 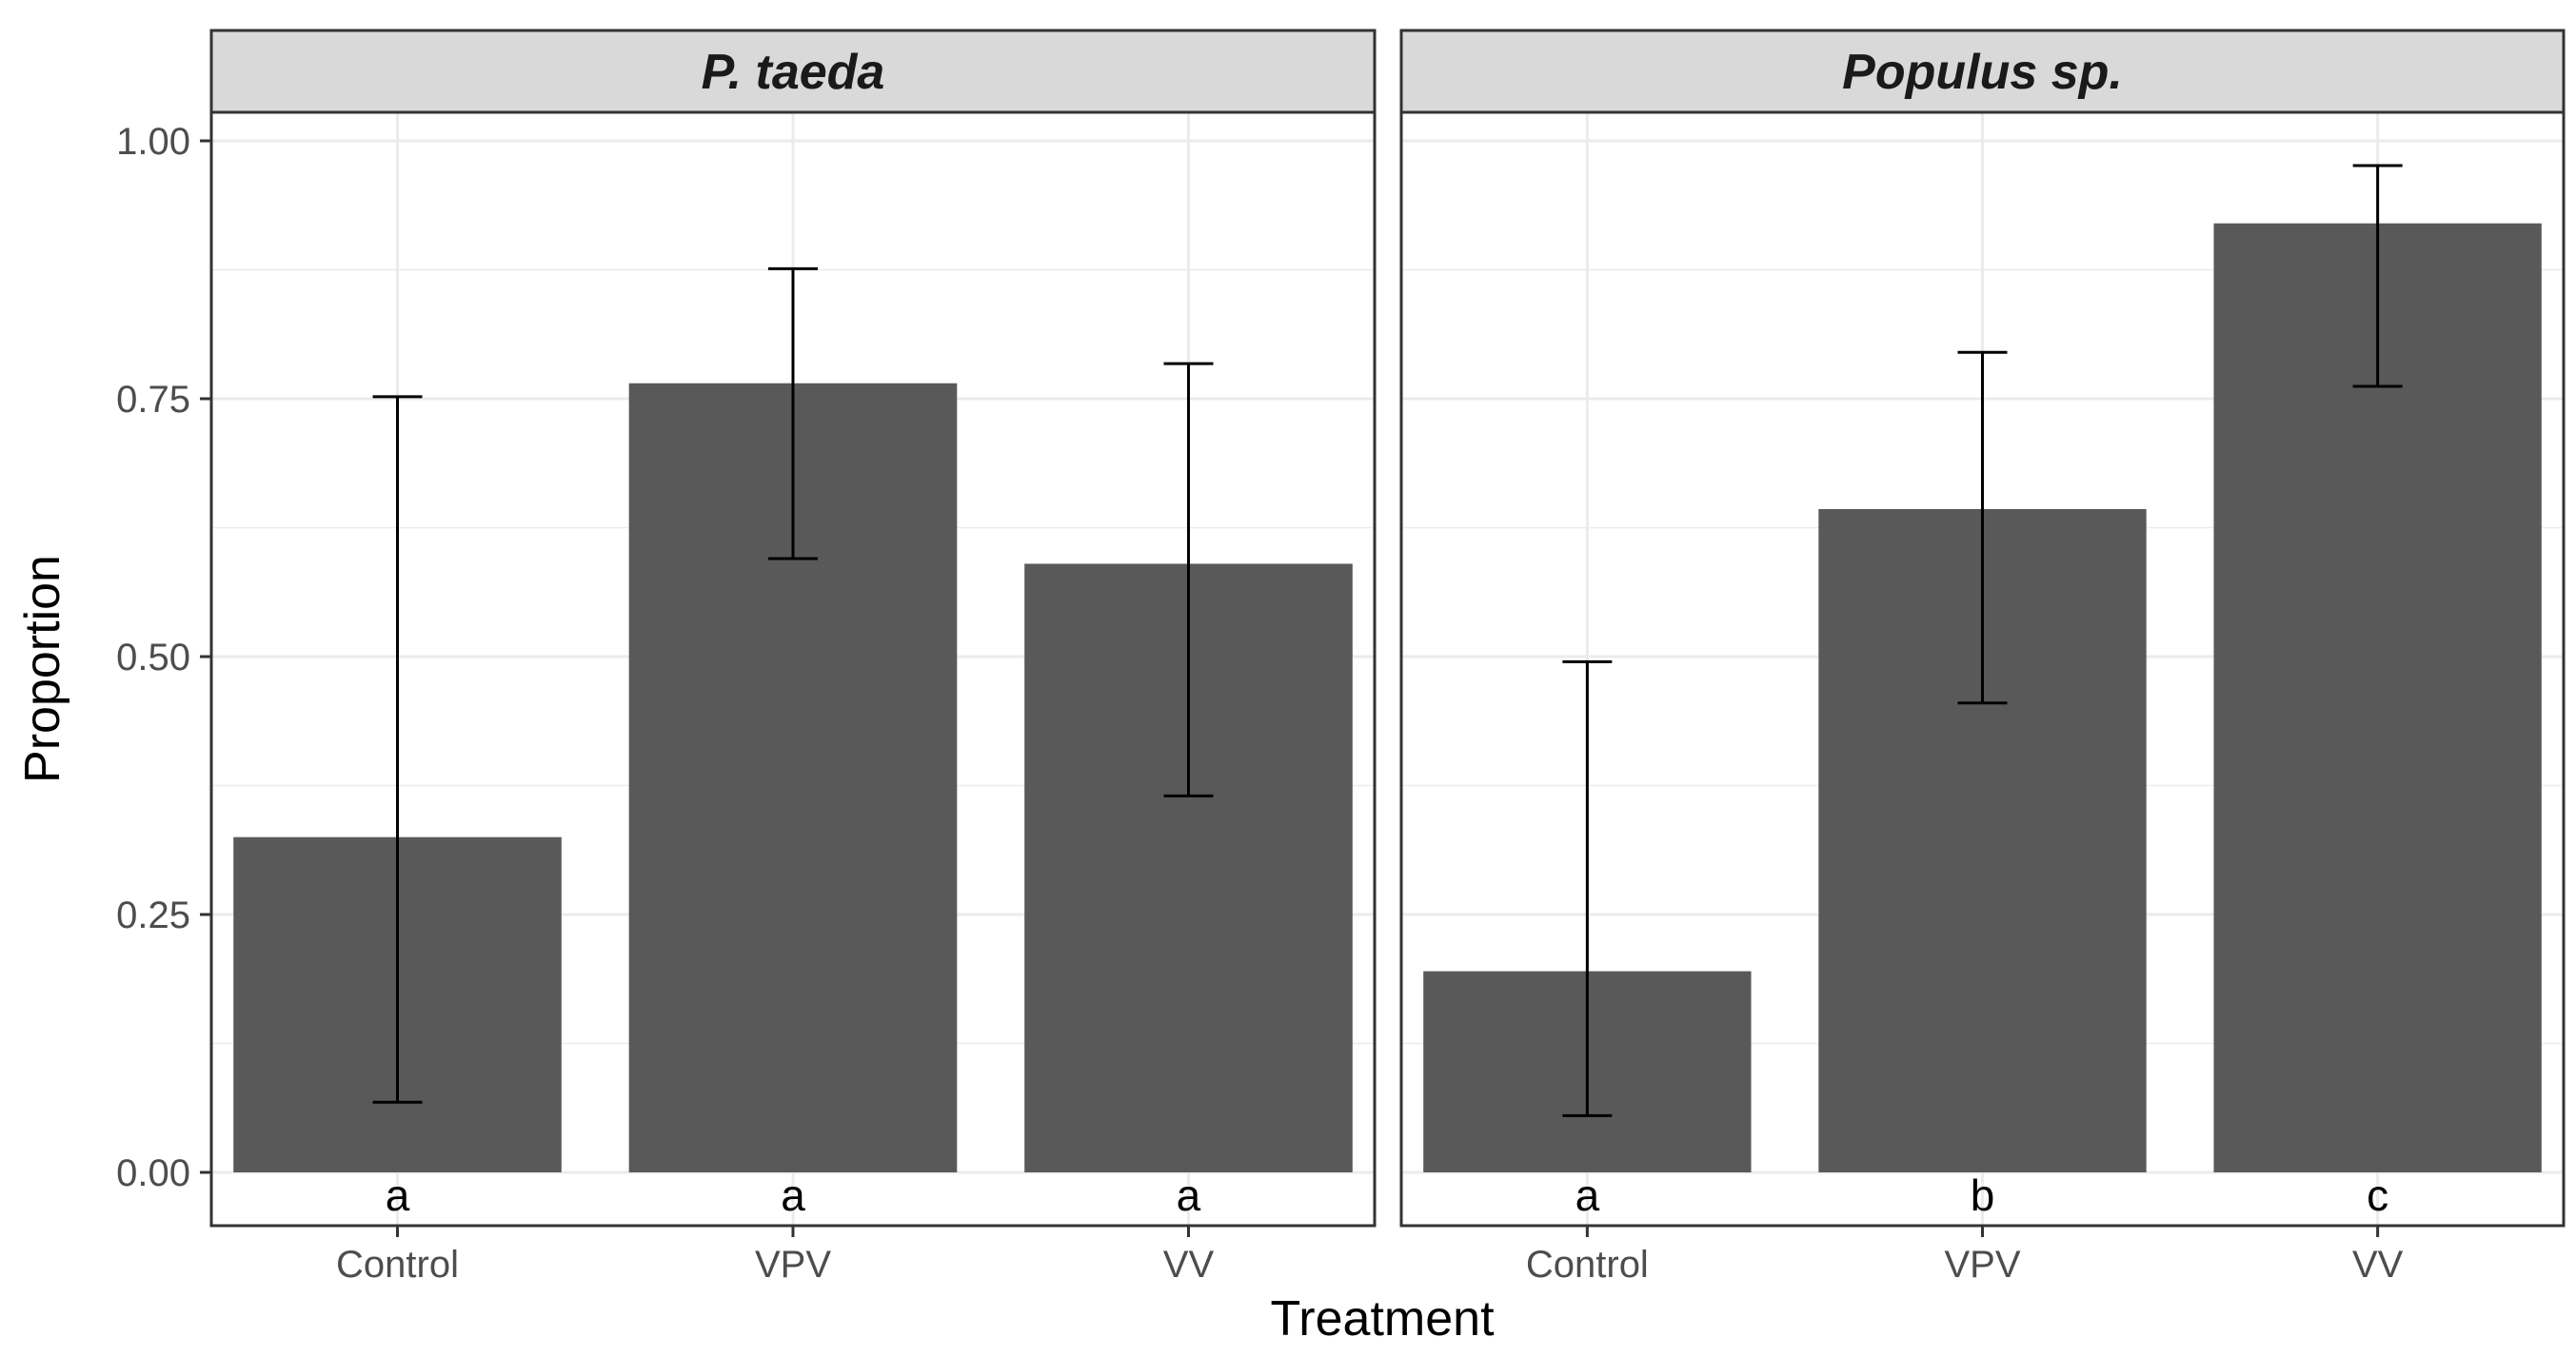 I want to click on significance-letter: b, so click(x=1983, y=1195).